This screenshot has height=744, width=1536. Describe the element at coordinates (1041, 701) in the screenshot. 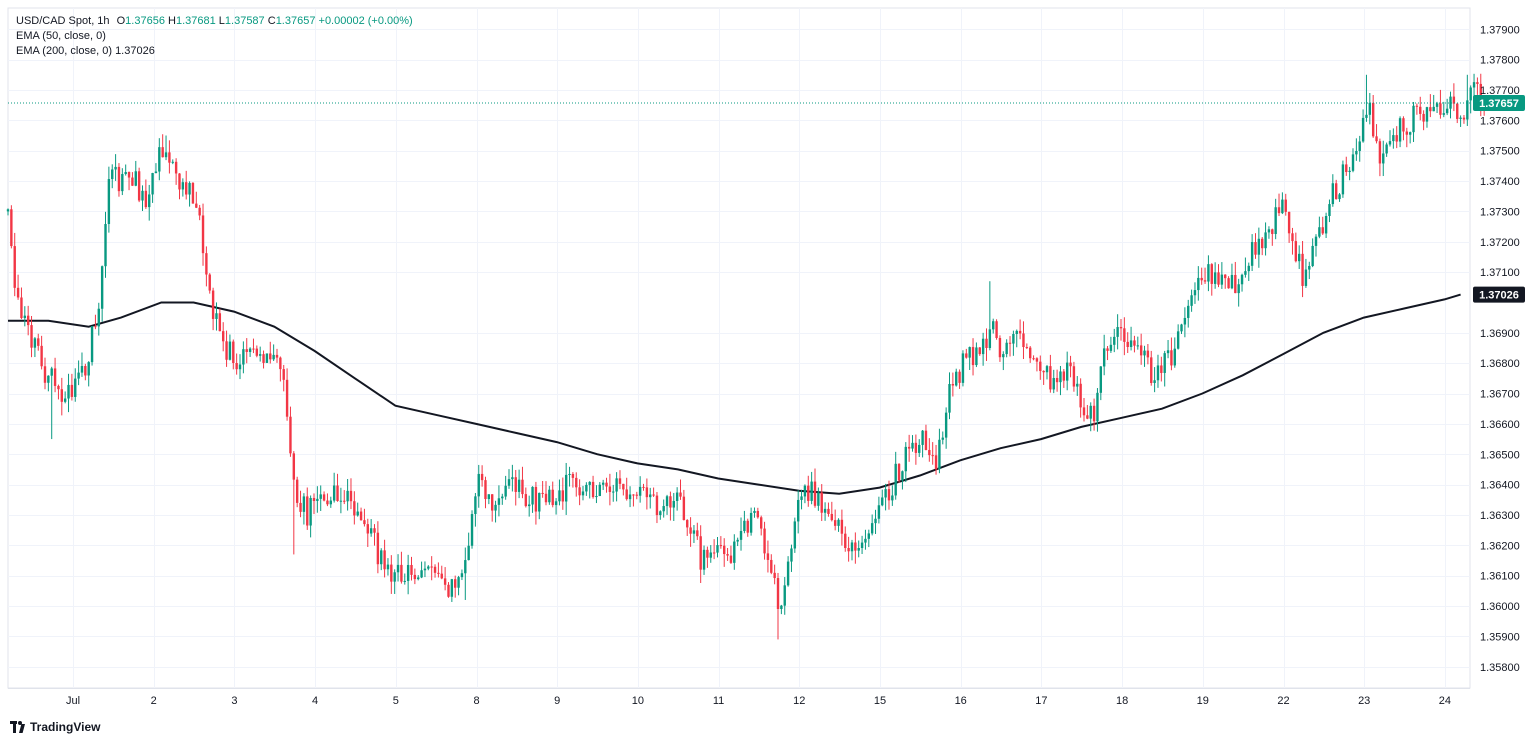

I see `time-tick-label: 17` at that location.